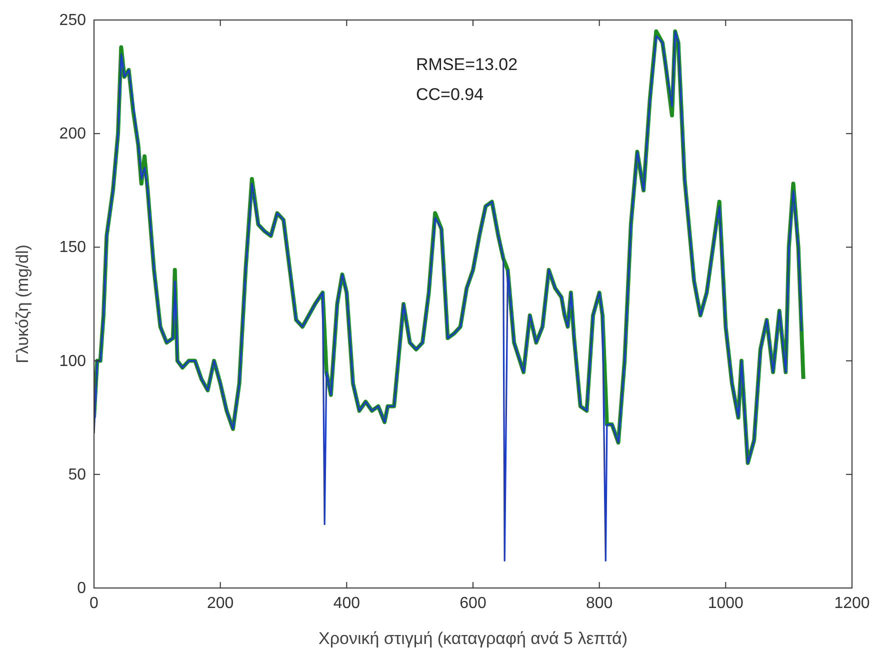 The width and height of the screenshot is (874, 660). What do you see at coordinates (22, 304) in the screenshot?
I see `y-axis-title: Γλυκόζη (mg/dl)` at bounding box center [22, 304].